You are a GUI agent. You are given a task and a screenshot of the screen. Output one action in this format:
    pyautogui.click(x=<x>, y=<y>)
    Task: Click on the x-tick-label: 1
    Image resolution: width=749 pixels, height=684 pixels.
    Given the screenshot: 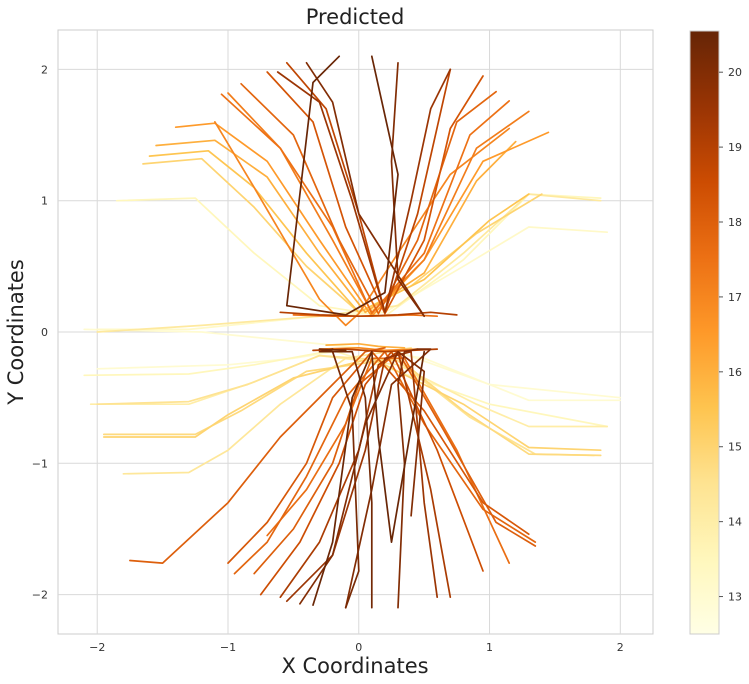 What is the action you would take?
    pyautogui.click(x=489, y=647)
    